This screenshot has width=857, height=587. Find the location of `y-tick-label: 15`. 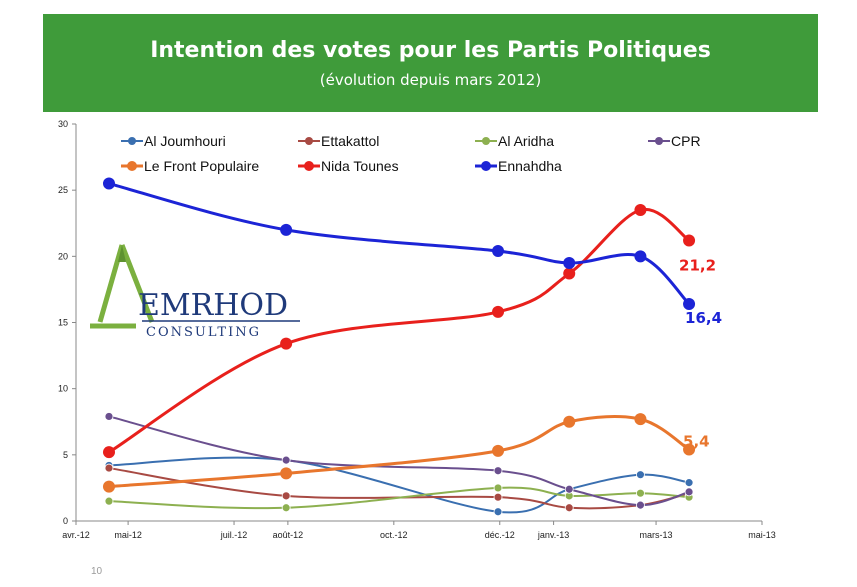

y-tick-label: 15 is located at coordinates (63, 323).